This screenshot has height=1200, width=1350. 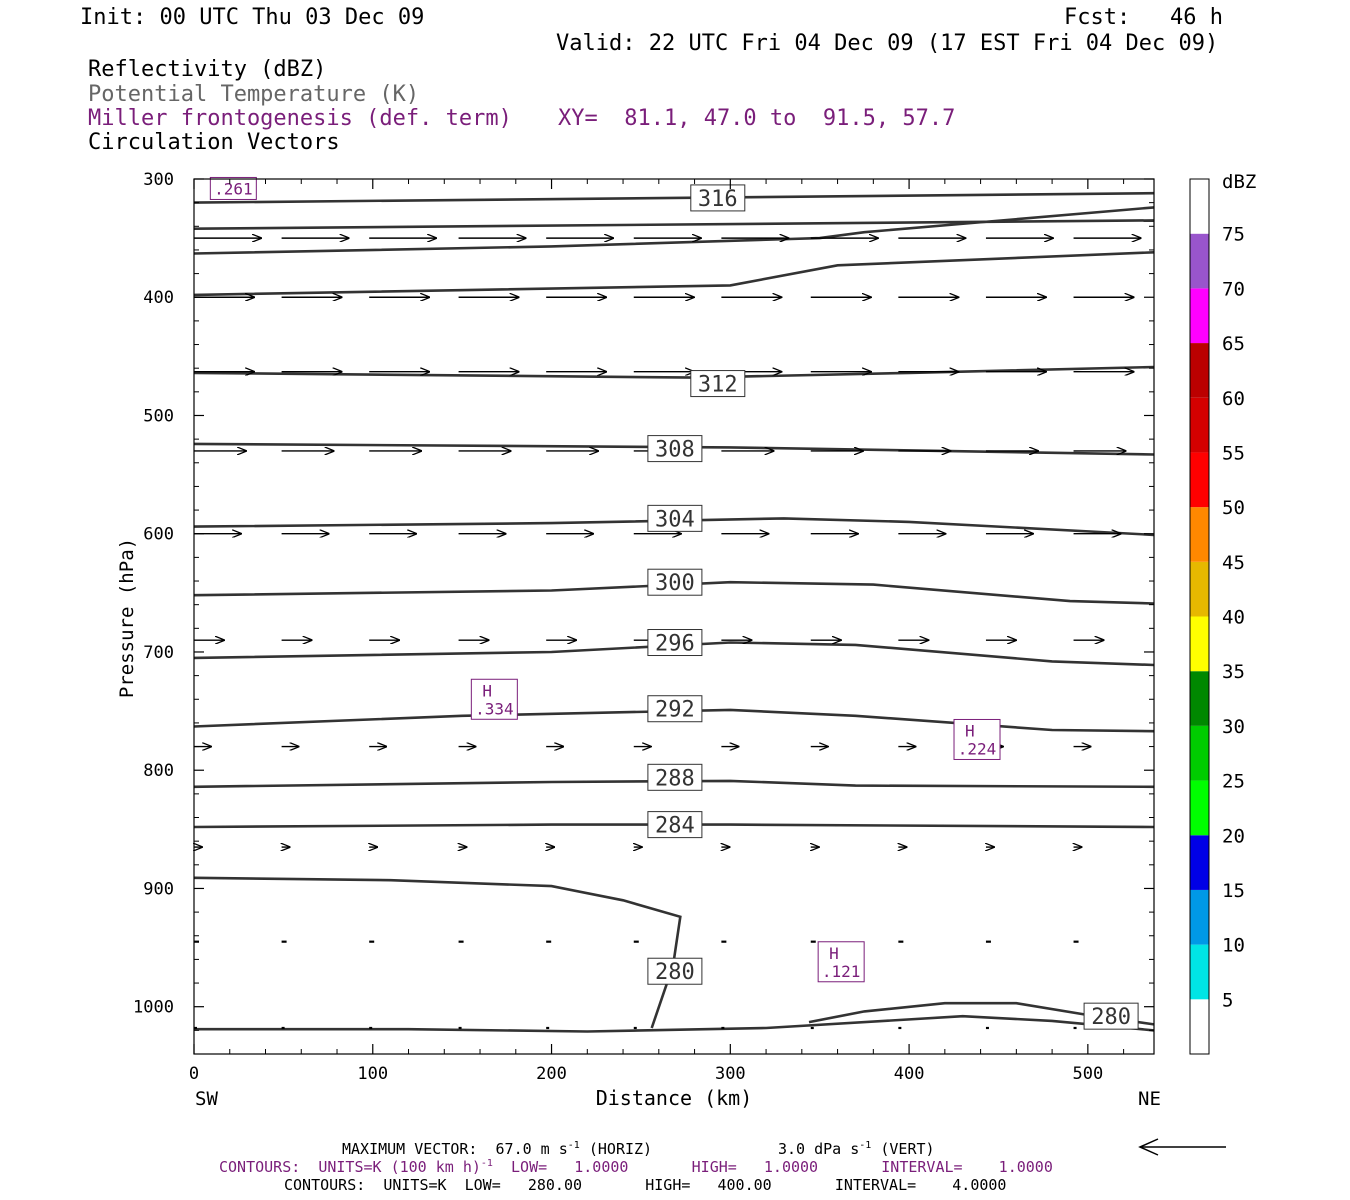 What do you see at coordinates (497, 1149) in the screenshot?
I see `footer-max-vector: MAXIMUM VECTOR: 67.0 m s-1 (HORIZ)` at bounding box center [497, 1149].